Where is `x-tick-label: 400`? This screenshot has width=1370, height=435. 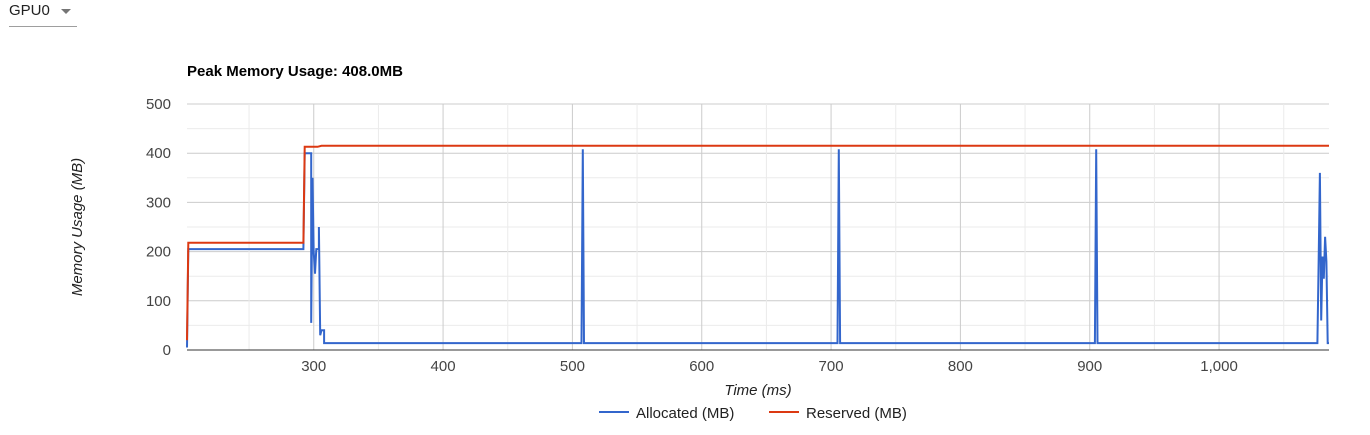 x-tick-label: 400 is located at coordinates (443, 366).